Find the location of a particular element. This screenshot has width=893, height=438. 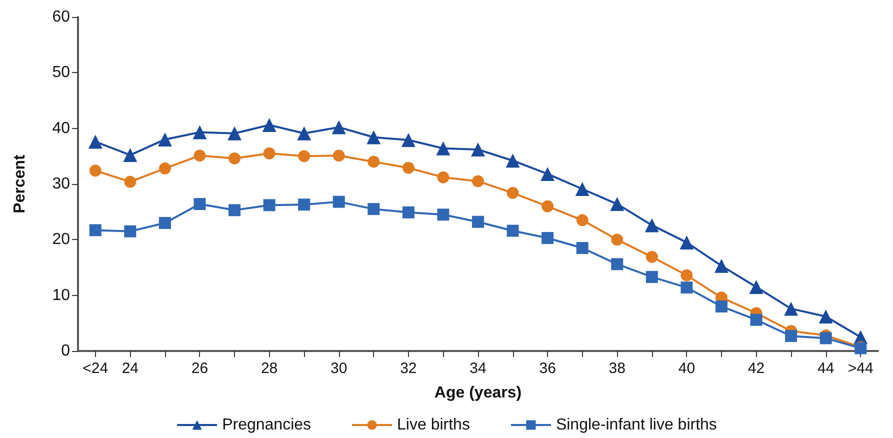

x-tick-label: 44 is located at coordinates (825, 368).